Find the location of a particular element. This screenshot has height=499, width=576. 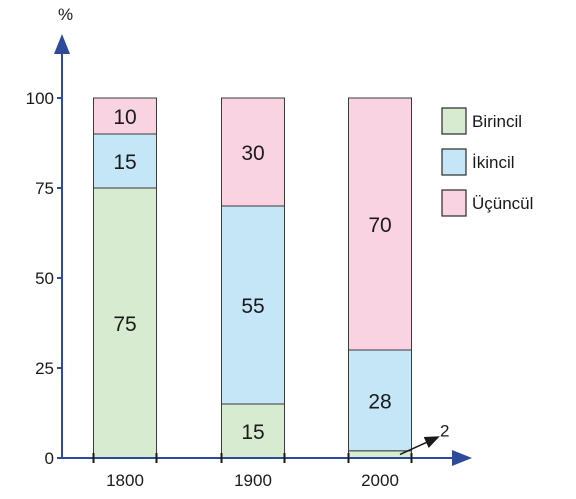

y-tick-label: 75 is located at coordinates (44, 188).